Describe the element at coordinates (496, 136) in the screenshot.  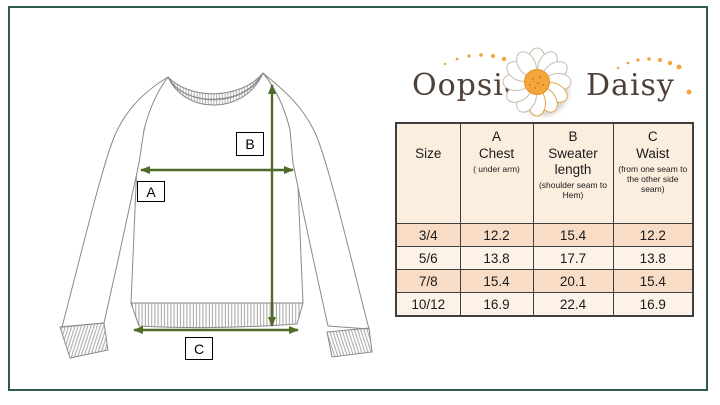
I see `header-chest-letter: A` at that location.